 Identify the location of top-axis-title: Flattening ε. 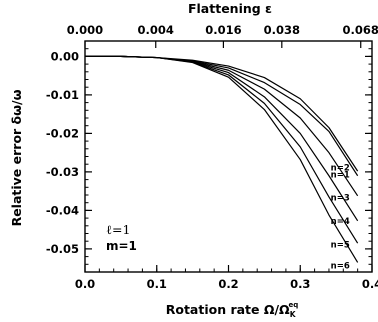
(230, 8).